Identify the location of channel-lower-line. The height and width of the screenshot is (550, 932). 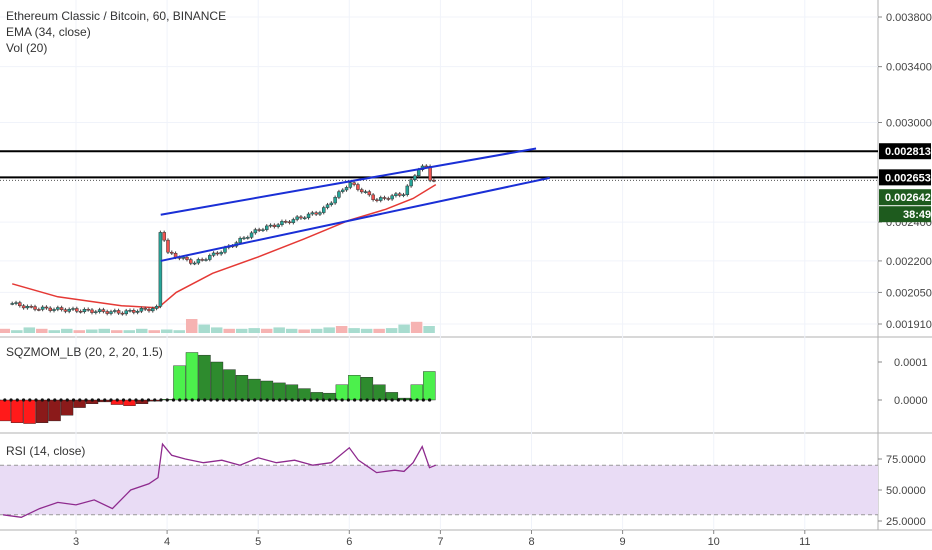
(355, 219).